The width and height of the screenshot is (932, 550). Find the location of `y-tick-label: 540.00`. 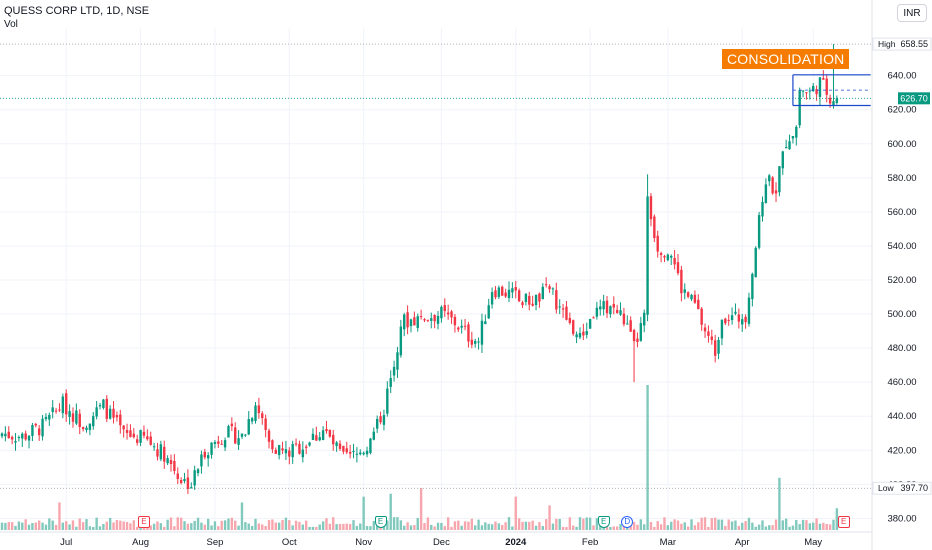

y-tick-label: 540.00 is located at coordinates (901, 246).